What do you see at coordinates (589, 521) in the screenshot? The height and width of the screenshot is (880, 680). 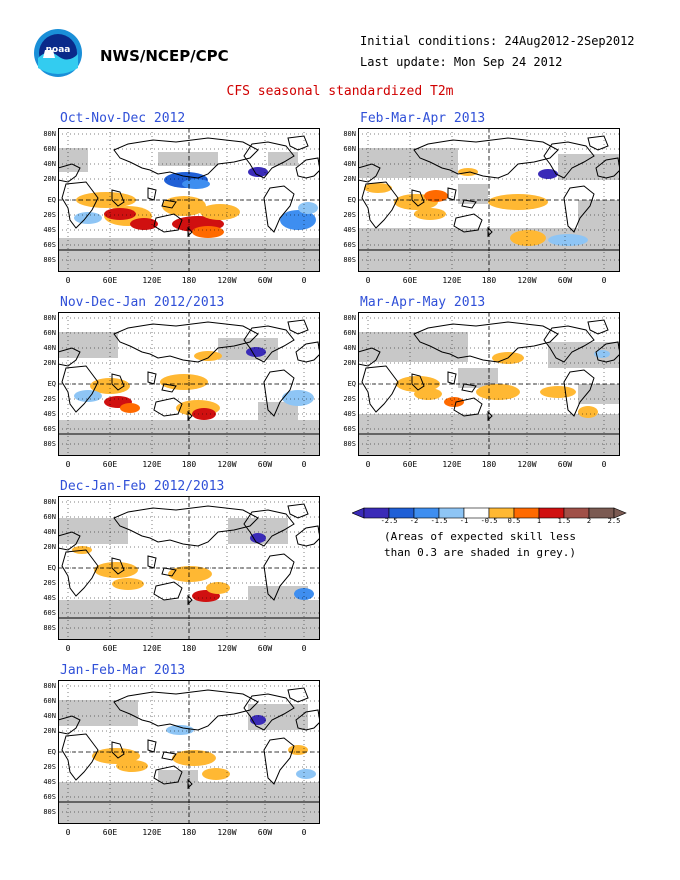 I see `colorbar-tick-label: 2` at bounding box center [589, 521].